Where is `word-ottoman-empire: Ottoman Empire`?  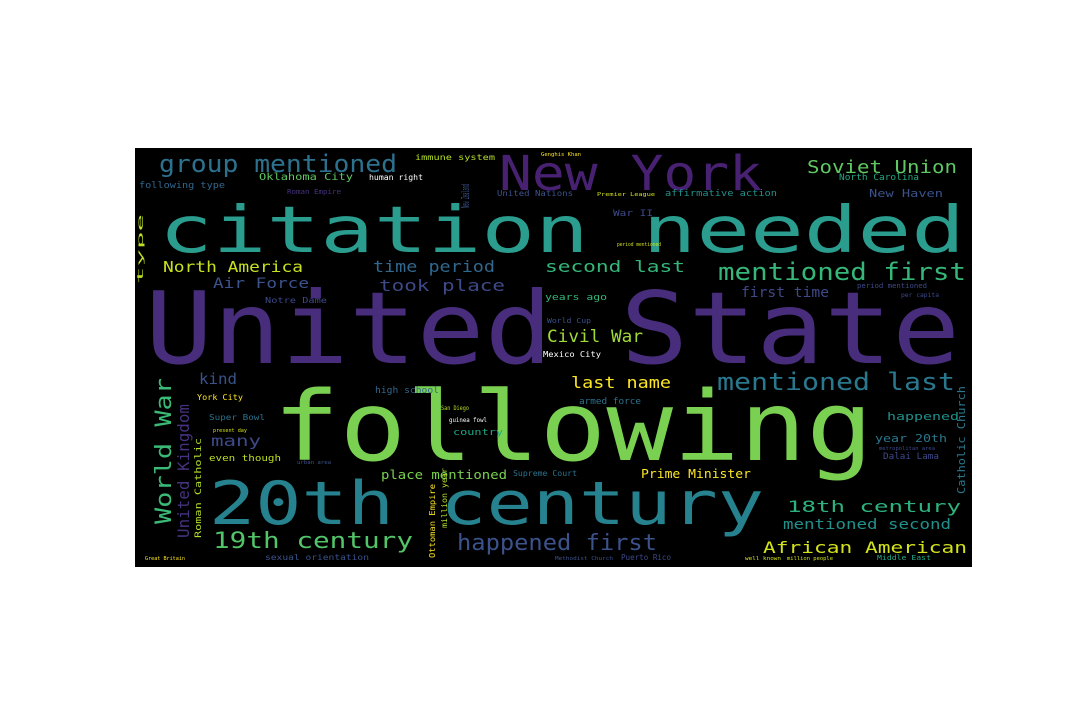 word-ottoman-empire: Ottoman Empire is located at coordinates (432, 521).